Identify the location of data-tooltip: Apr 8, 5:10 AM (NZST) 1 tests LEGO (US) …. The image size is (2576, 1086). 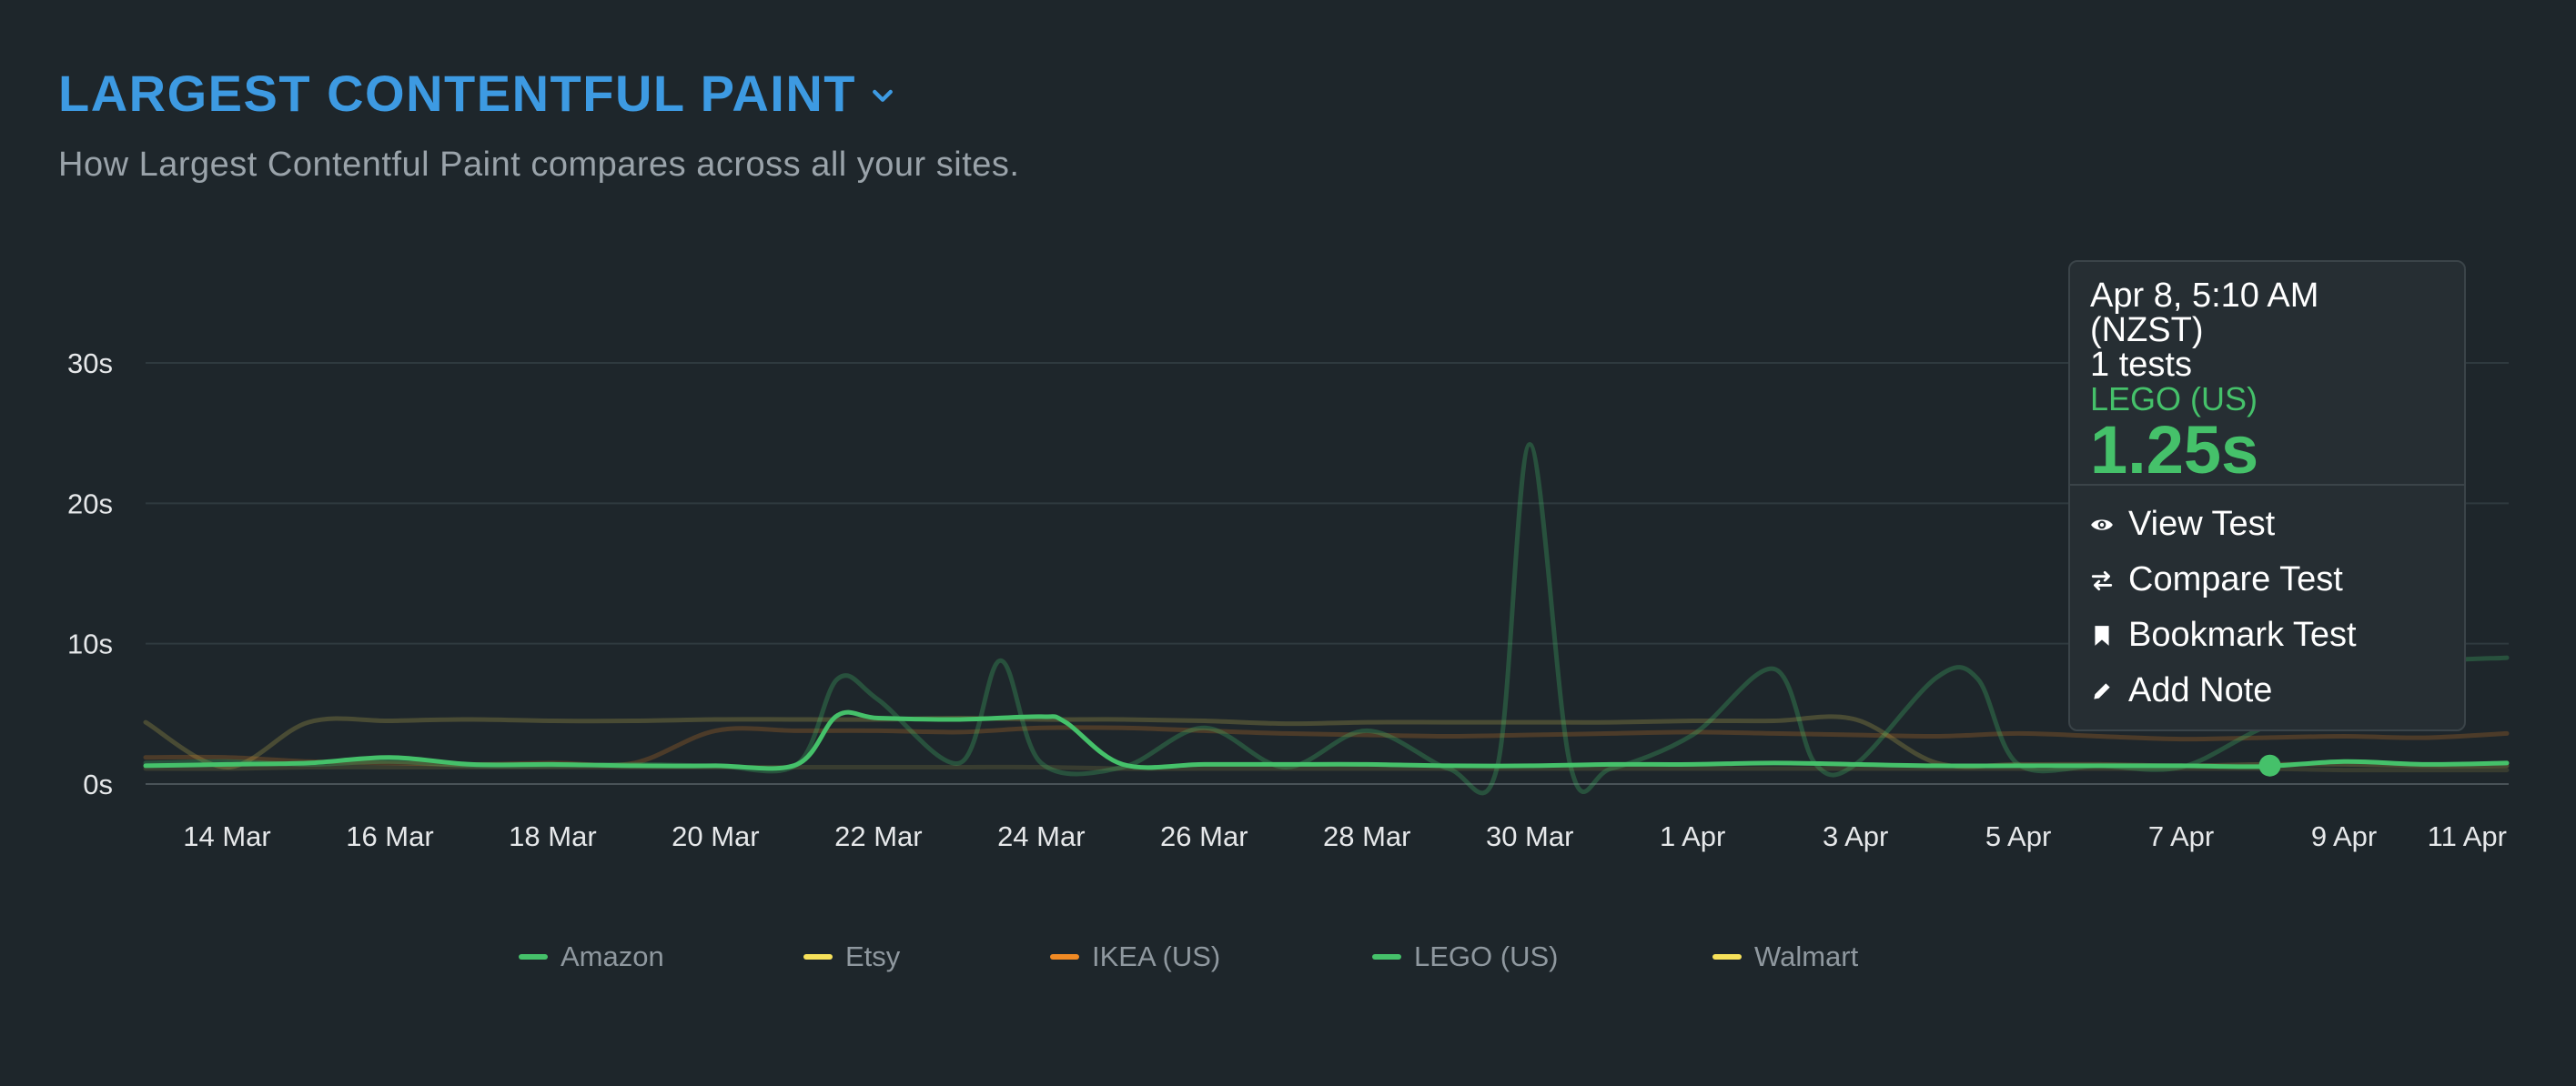
(2267, 495).